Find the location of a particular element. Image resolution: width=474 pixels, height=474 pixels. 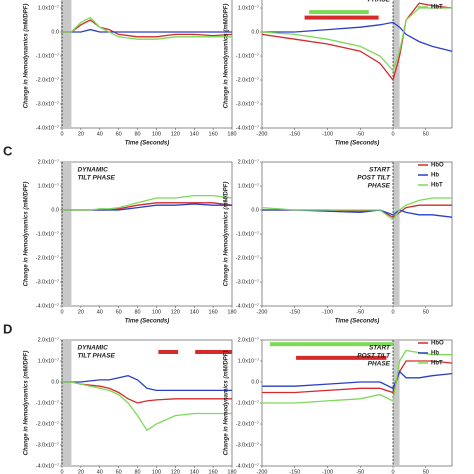

panel-letter: C is located at coordinates (8, 150).